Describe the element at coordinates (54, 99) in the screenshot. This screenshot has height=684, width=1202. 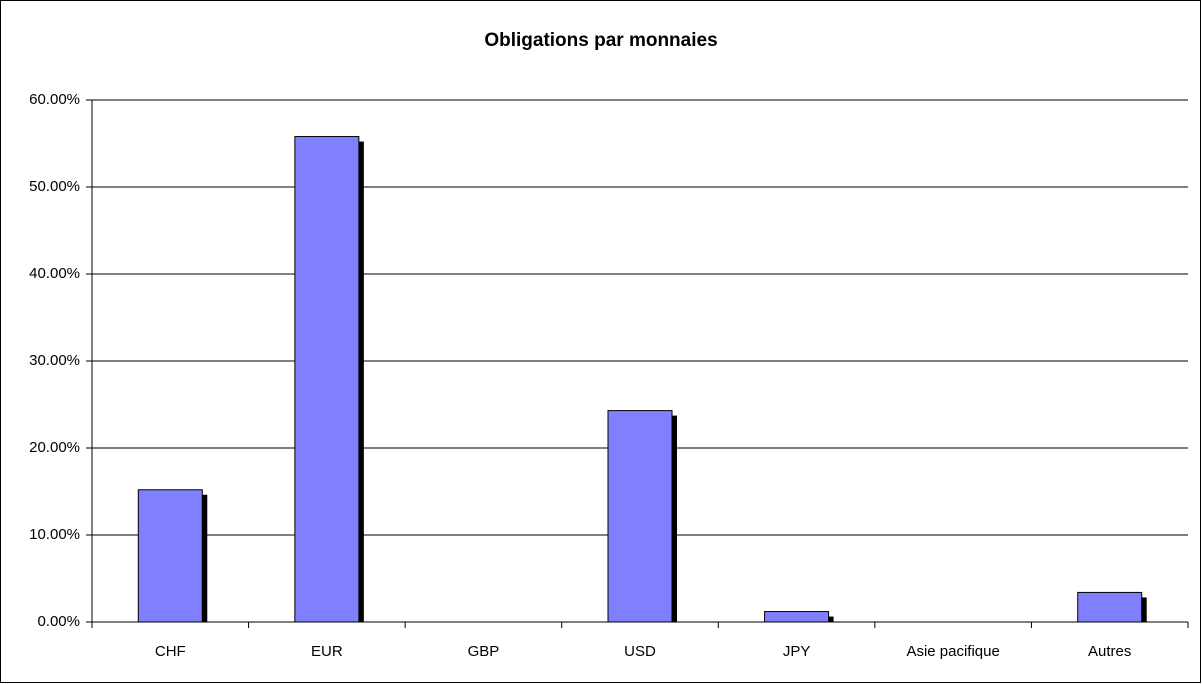
I see `y-tick-label: 60.00%` at that location.